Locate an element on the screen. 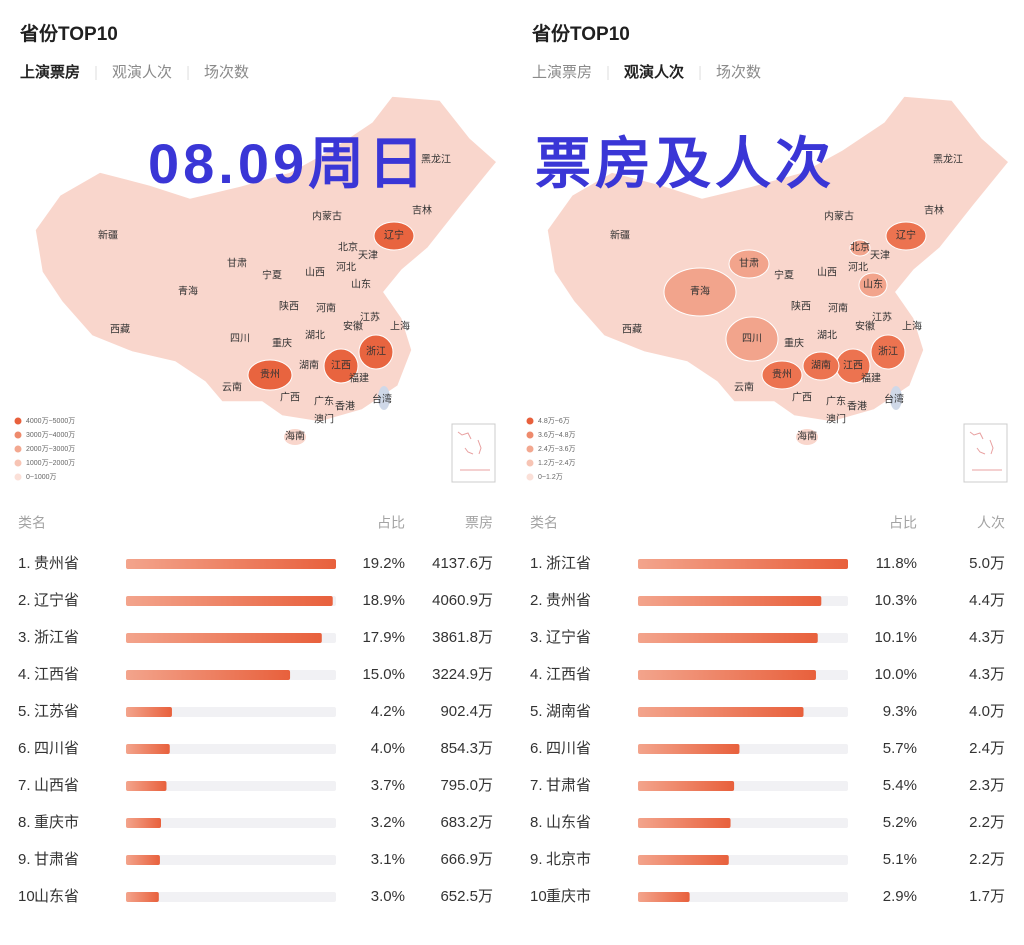 Image resolution: width=1024 pixels, height=945 pixels. share-label: 4.0% is located at coordinates (388, 748).